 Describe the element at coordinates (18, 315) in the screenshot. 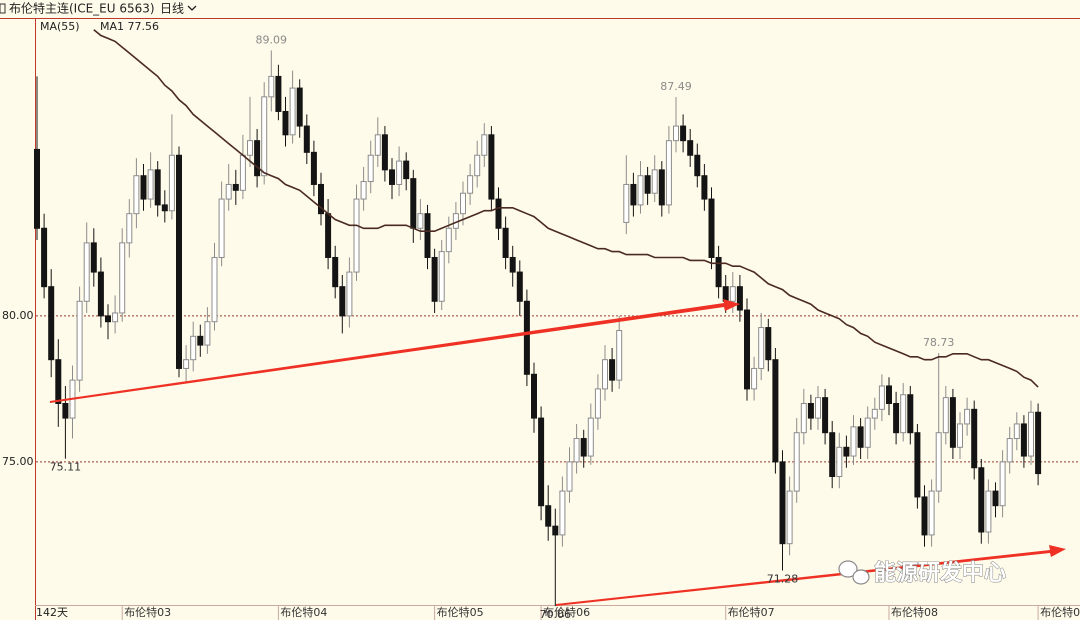

I see `y-tick-label: 80.00` at that location.